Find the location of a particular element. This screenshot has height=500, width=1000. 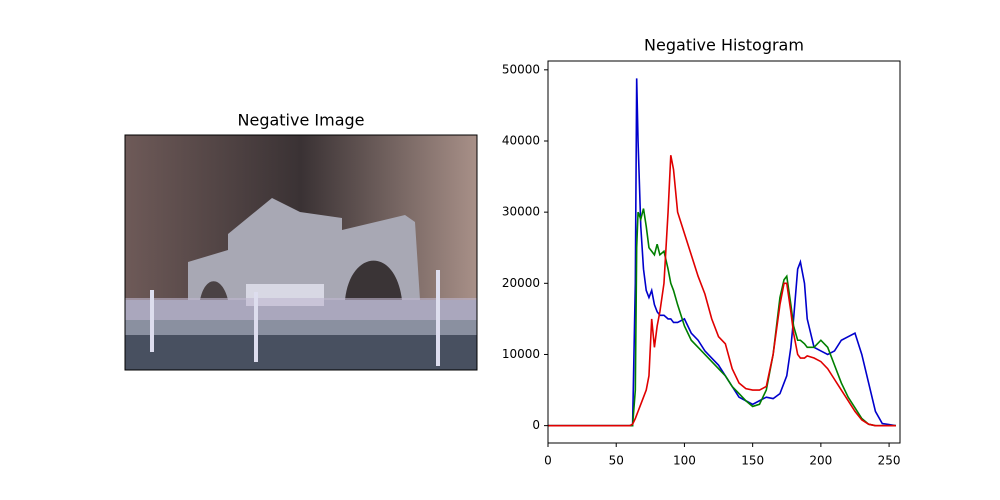

x-tick-label: 200 is located at coordinates (820, 461).